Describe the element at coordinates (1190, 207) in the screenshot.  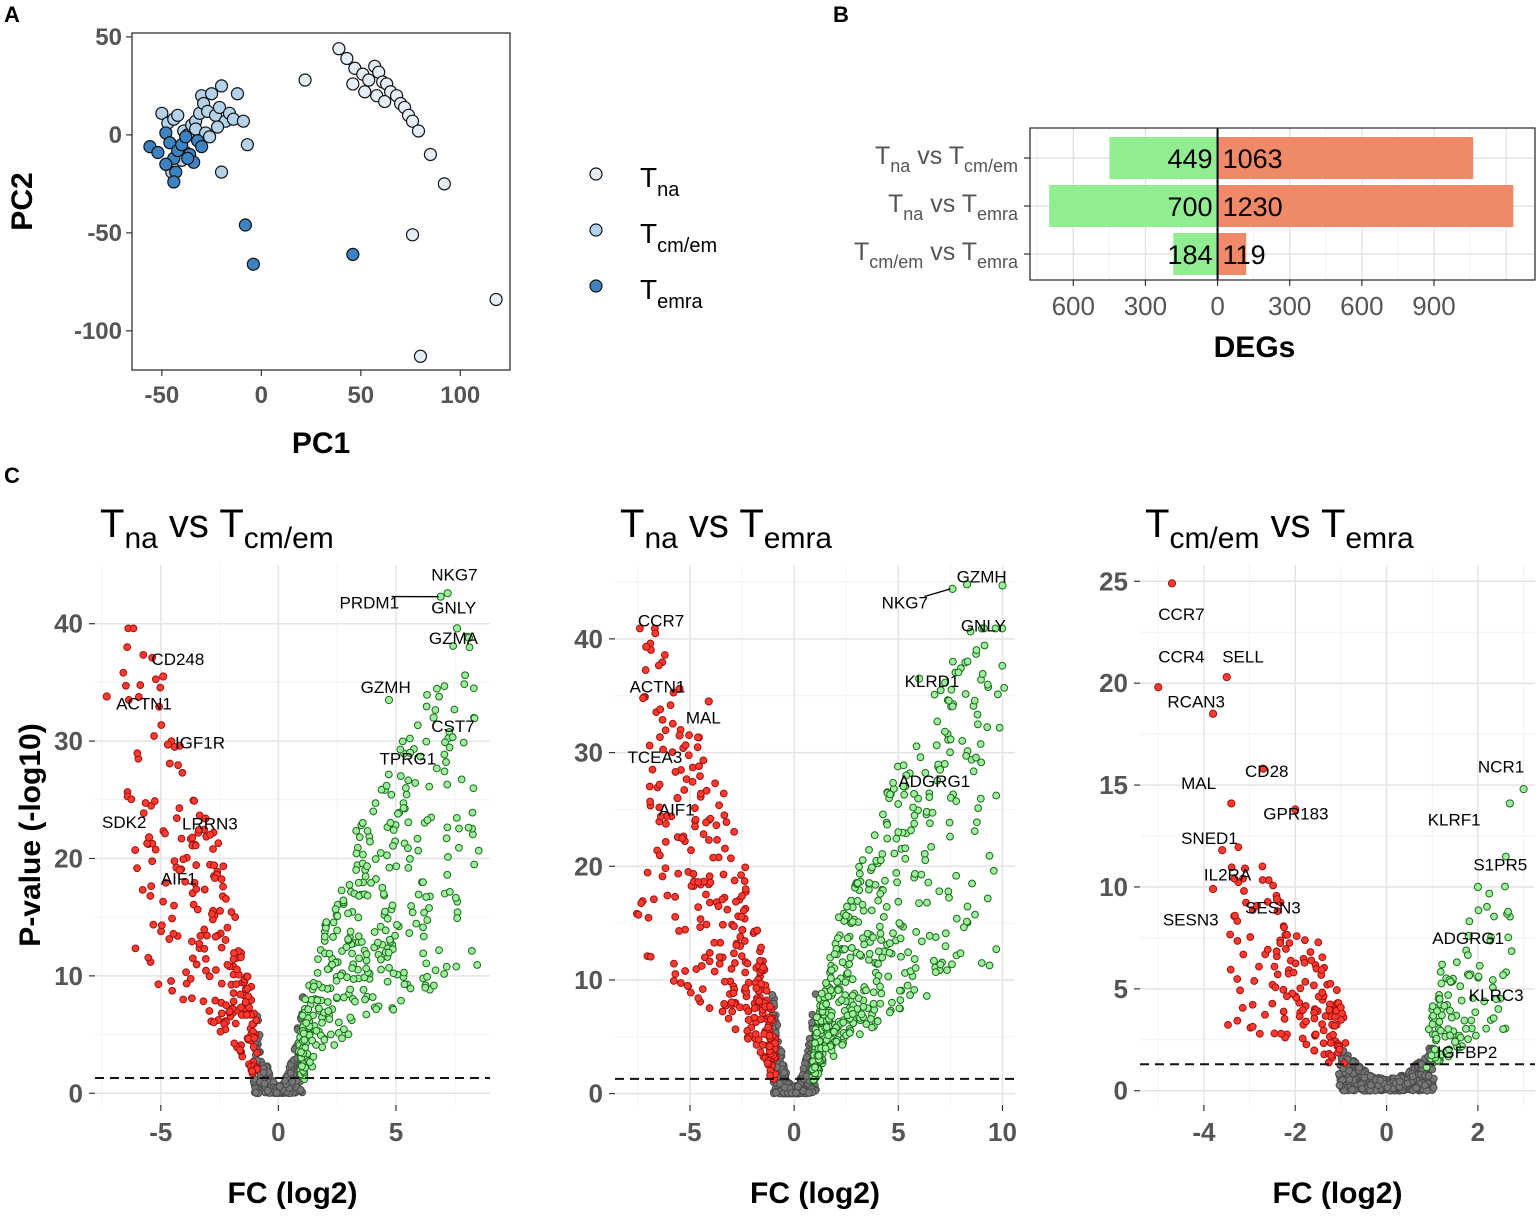
I see `degs-value-down: 700` at that location.